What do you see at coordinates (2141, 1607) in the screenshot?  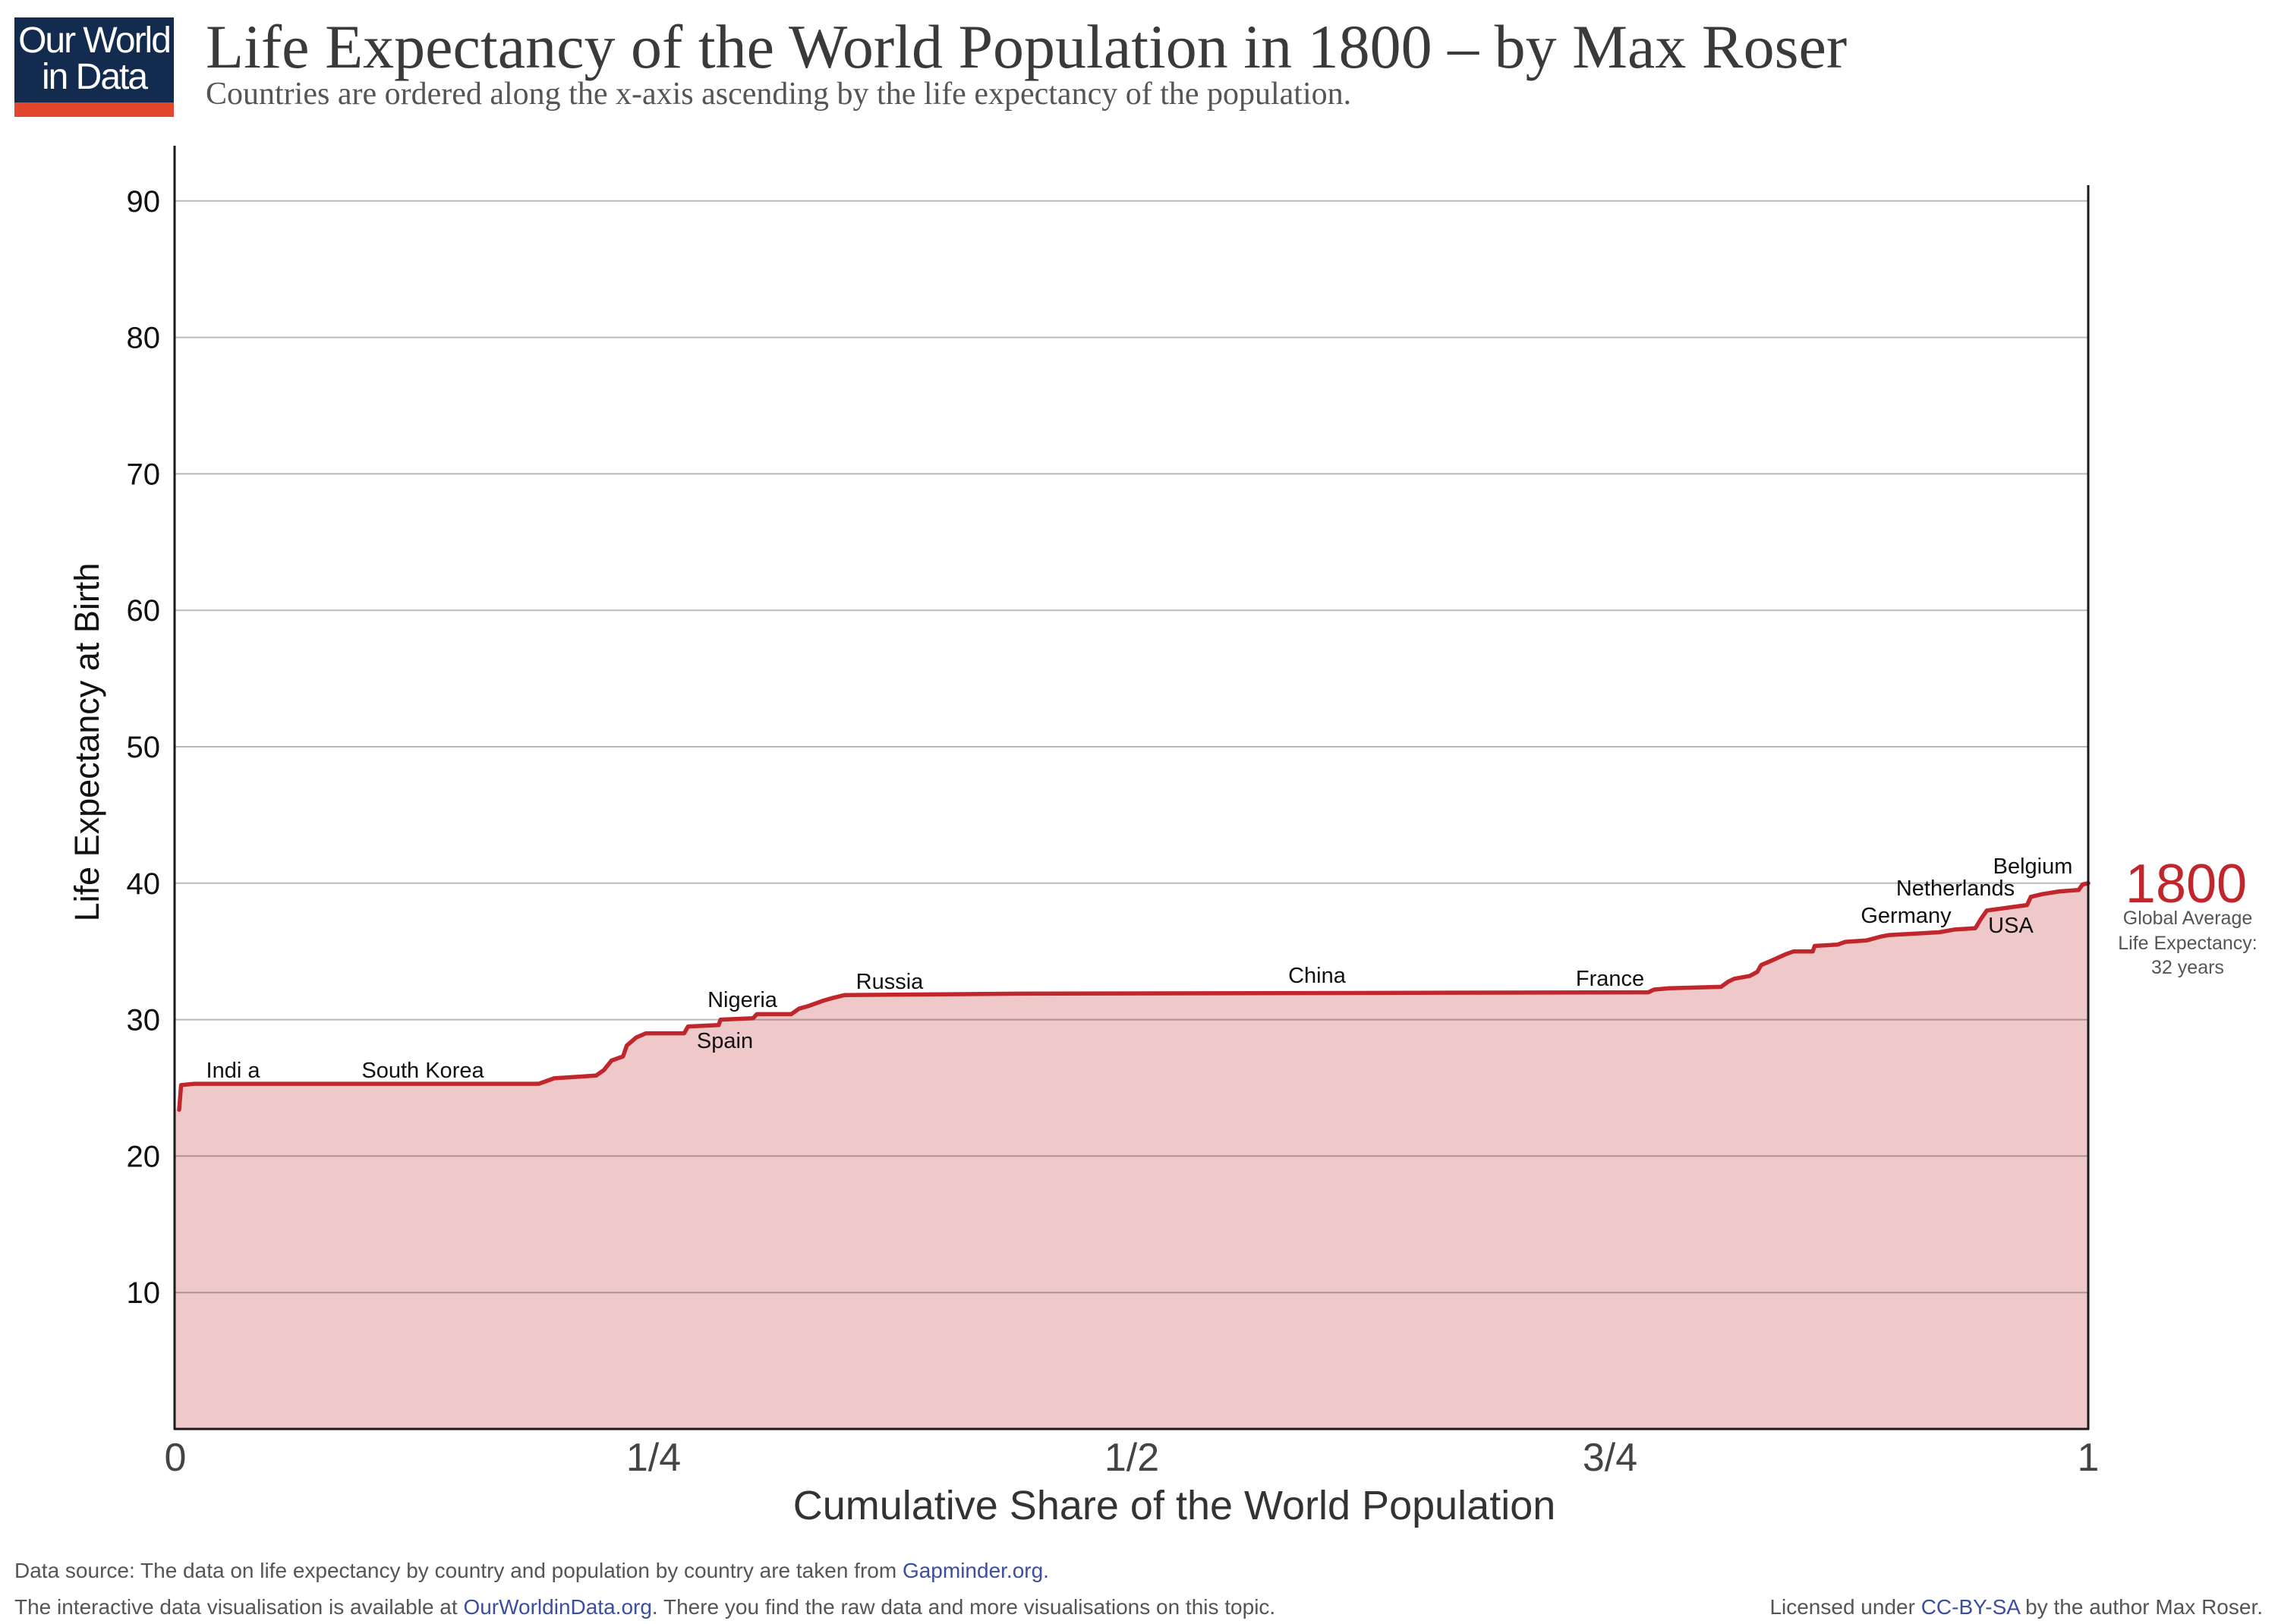 I see `license-suffix: by the author Max Roser.` at bounding box center [2141, 1607].